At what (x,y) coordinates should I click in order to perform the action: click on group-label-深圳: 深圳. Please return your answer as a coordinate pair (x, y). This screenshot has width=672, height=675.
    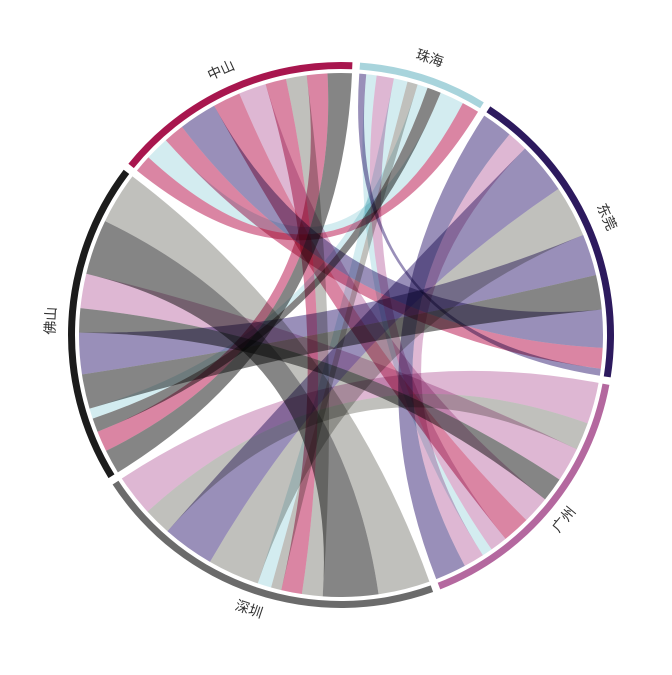
    Looking at the image, I should click on (249, 610).